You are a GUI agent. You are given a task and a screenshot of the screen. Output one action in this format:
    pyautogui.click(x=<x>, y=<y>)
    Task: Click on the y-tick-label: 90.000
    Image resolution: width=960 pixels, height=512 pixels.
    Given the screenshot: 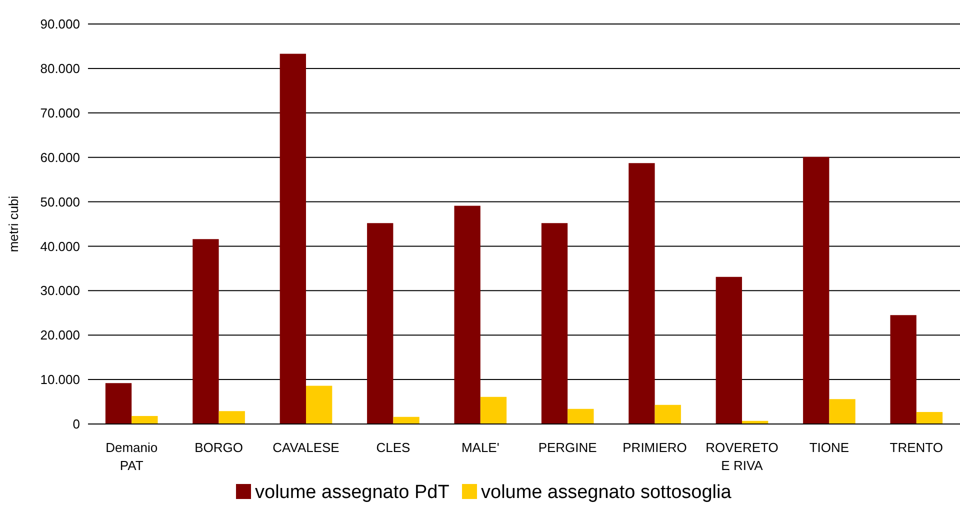 What is the action you would take?
    pyautogui.click(x=60, y=24)
    